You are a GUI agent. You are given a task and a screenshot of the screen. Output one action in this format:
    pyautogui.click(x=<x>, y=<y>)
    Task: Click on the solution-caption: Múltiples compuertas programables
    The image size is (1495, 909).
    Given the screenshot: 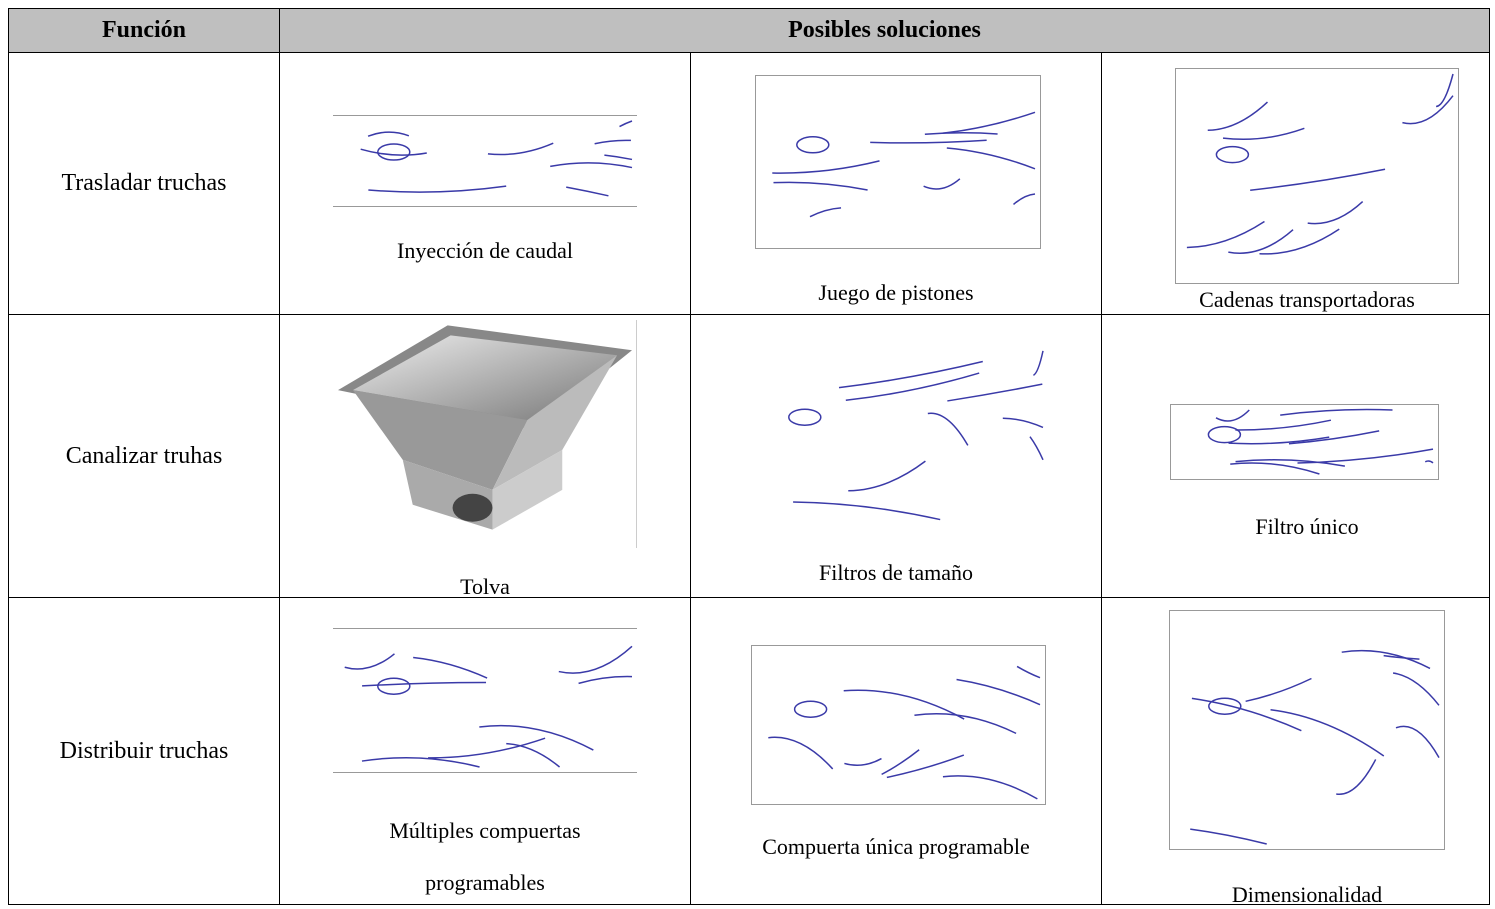 What is the action you would take?
    pyautogui.click(x=485, y=856)
    